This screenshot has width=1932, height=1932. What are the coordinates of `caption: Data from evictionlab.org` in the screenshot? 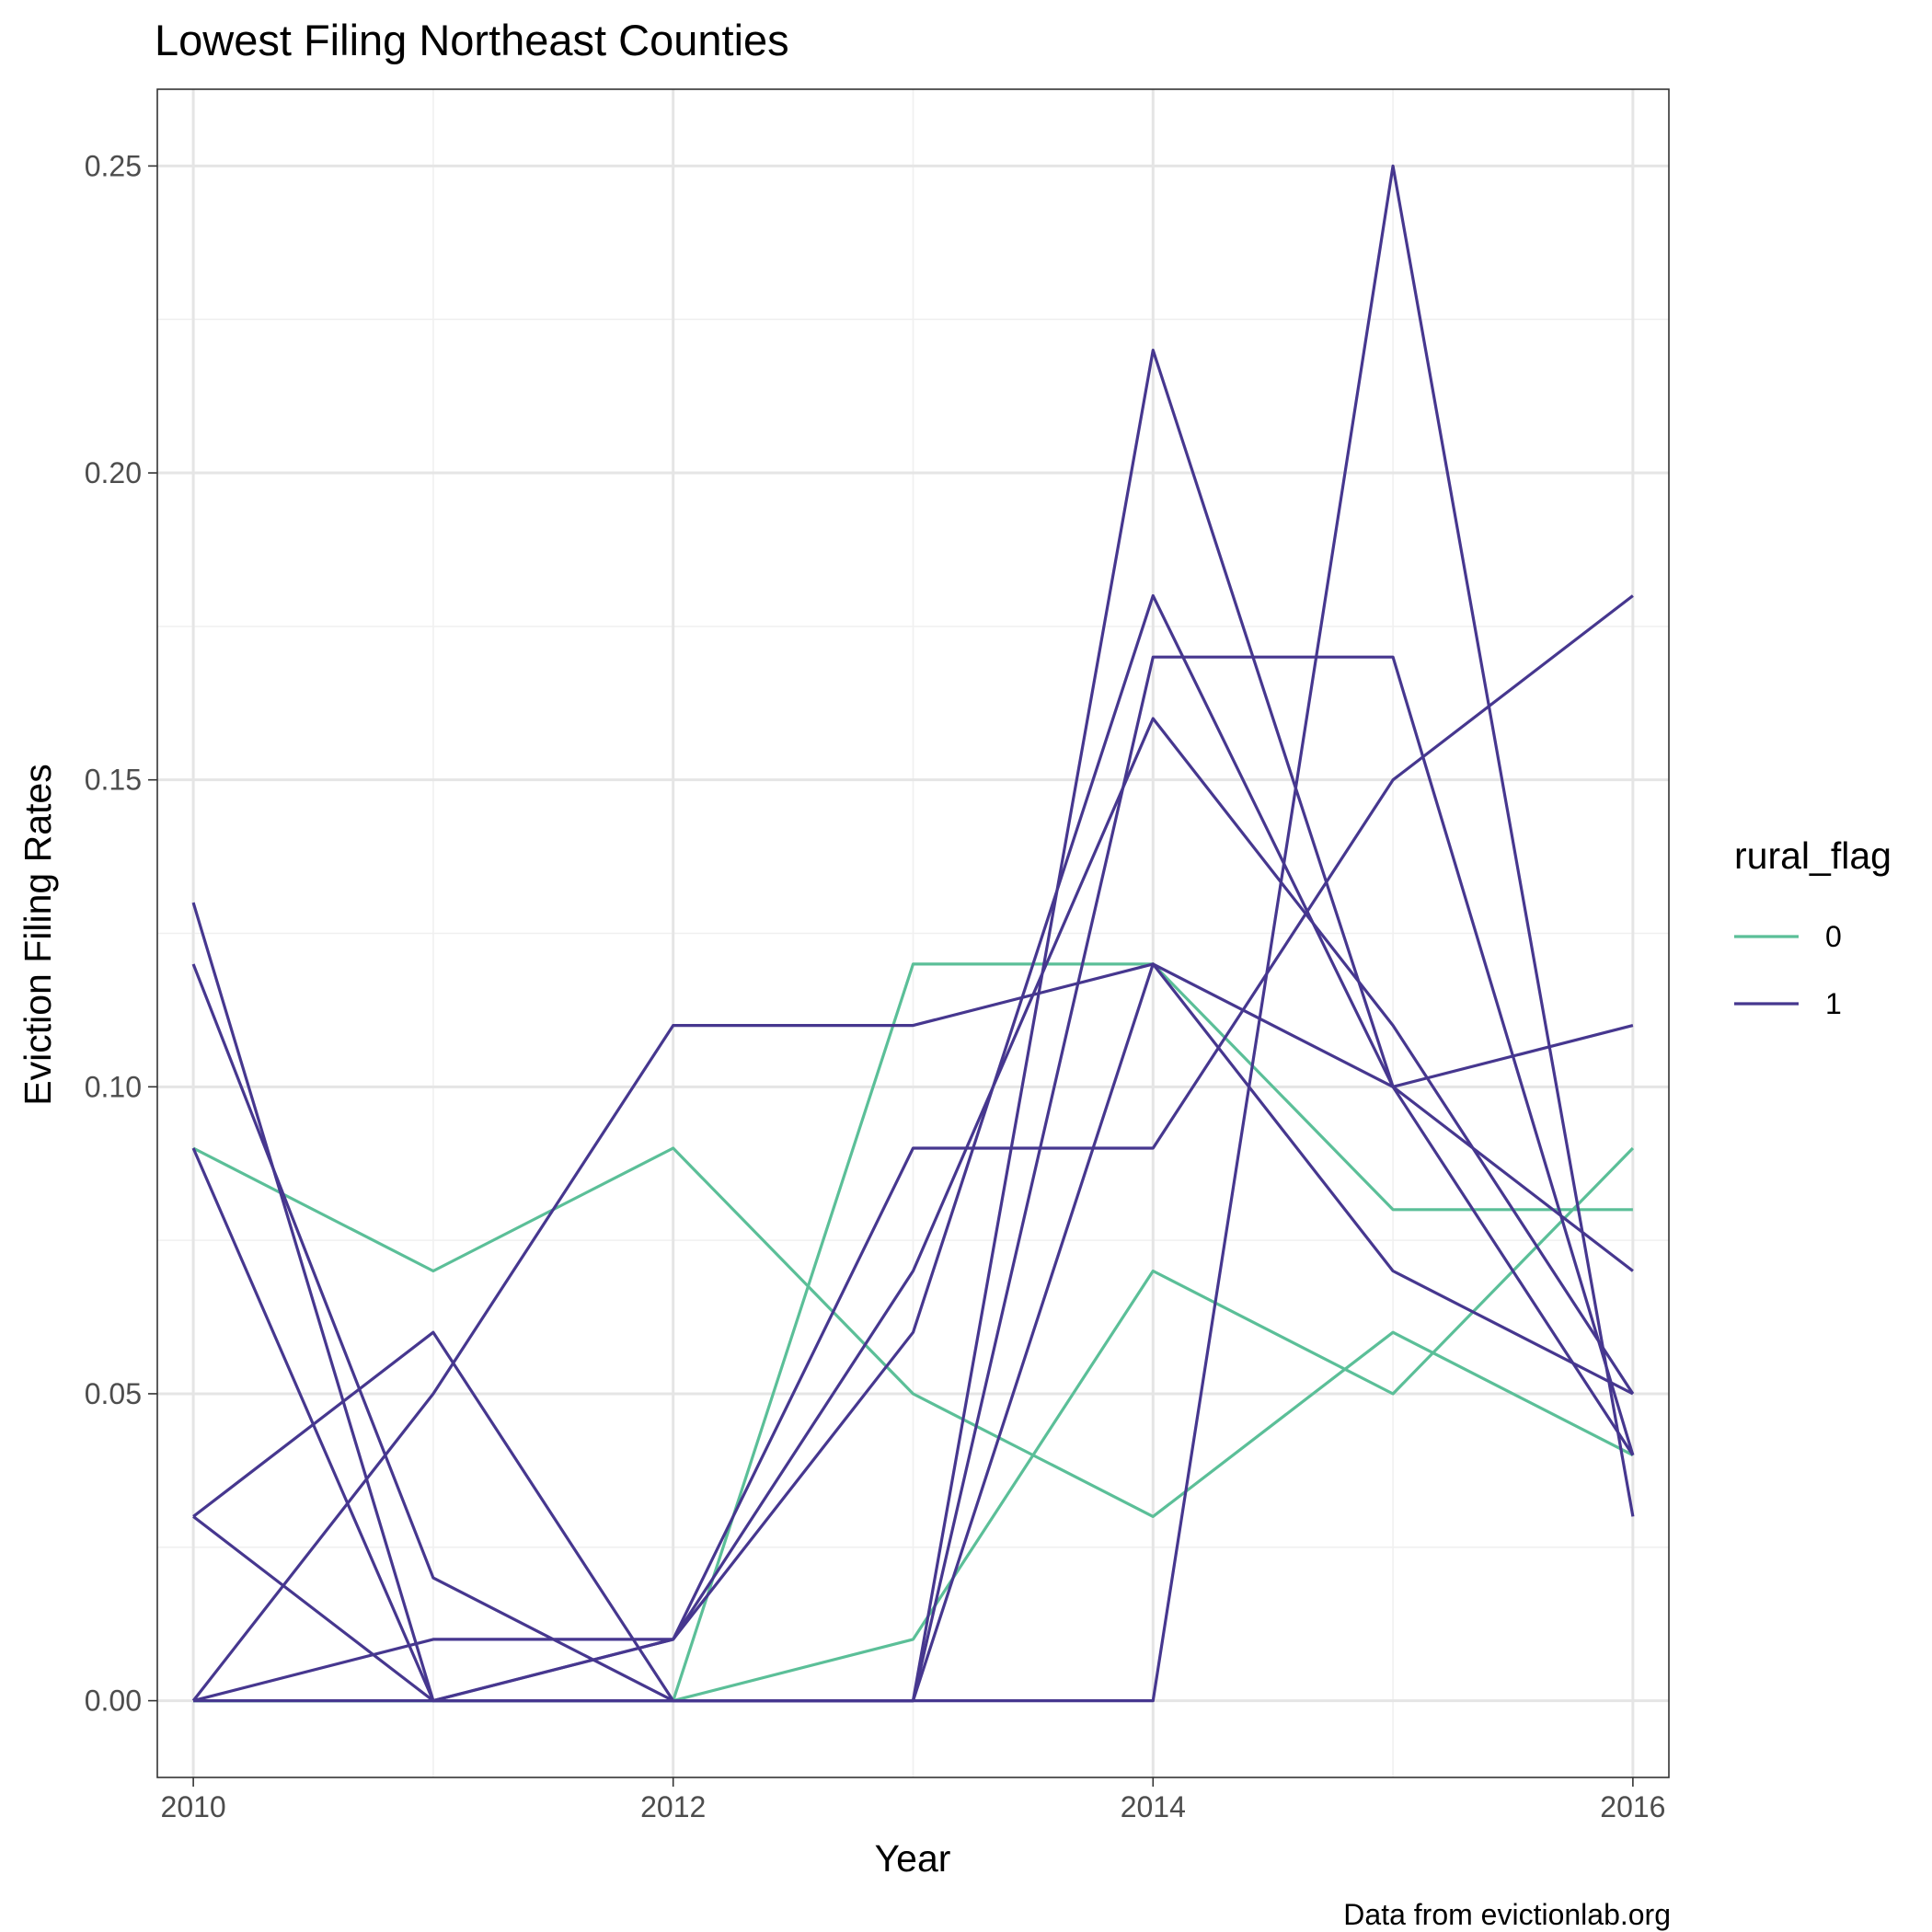 It's located at (1507, 1914).